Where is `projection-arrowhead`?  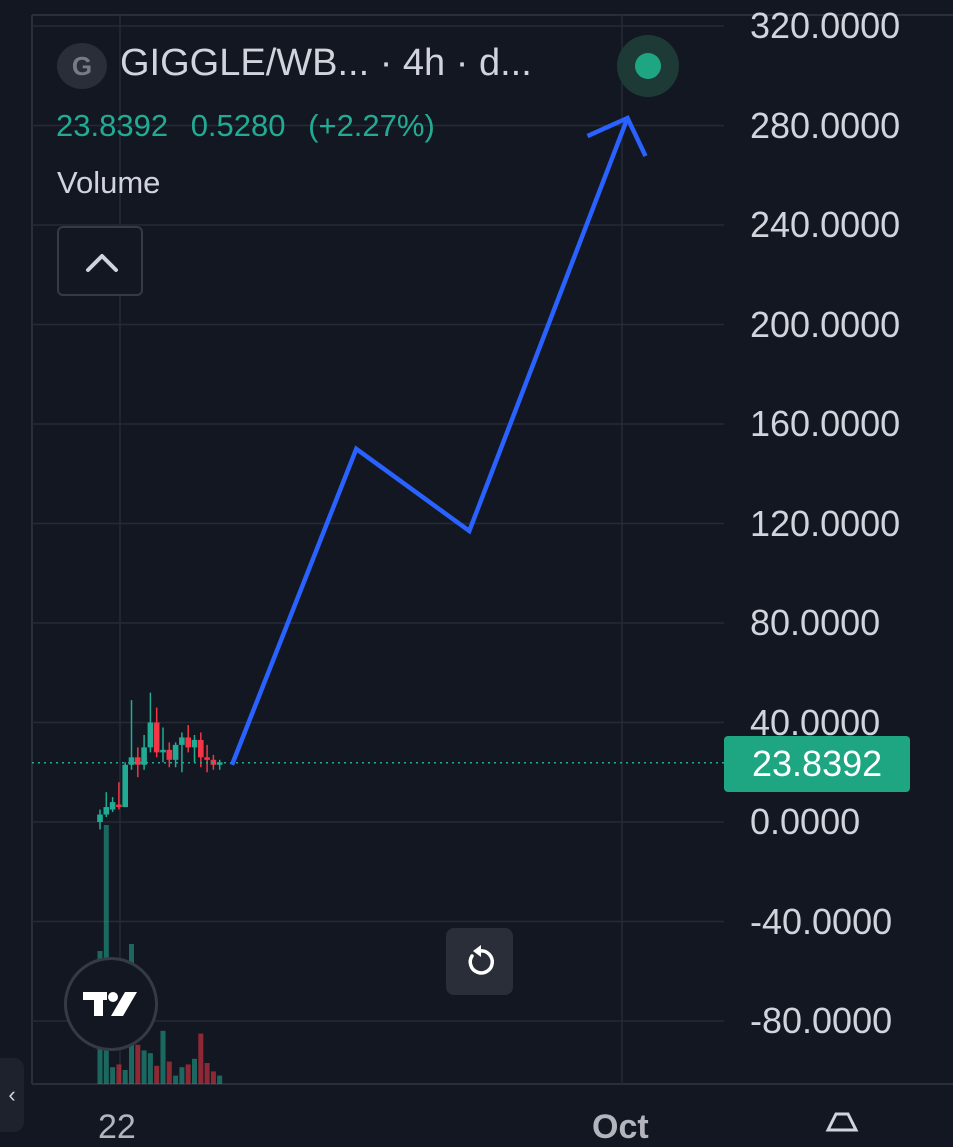
projection-arrowhead is located at coordinates (617, 136).